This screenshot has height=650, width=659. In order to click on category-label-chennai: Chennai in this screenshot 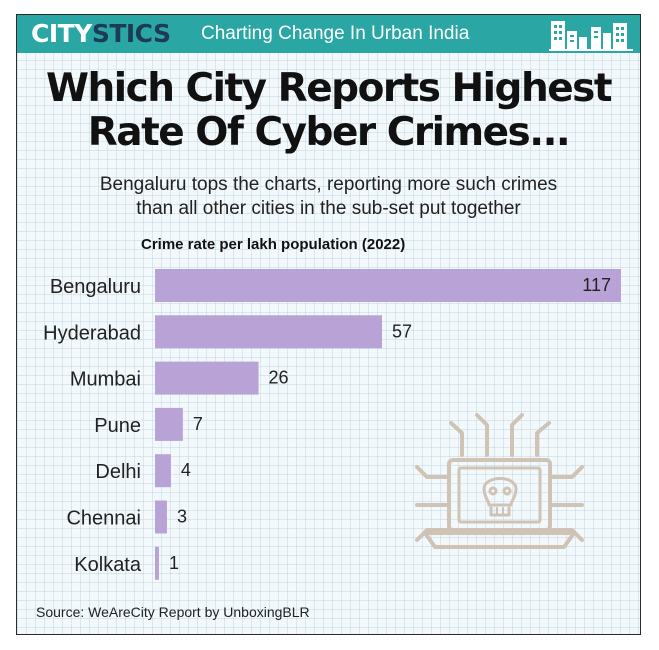, I will do `click(103, 519)`.